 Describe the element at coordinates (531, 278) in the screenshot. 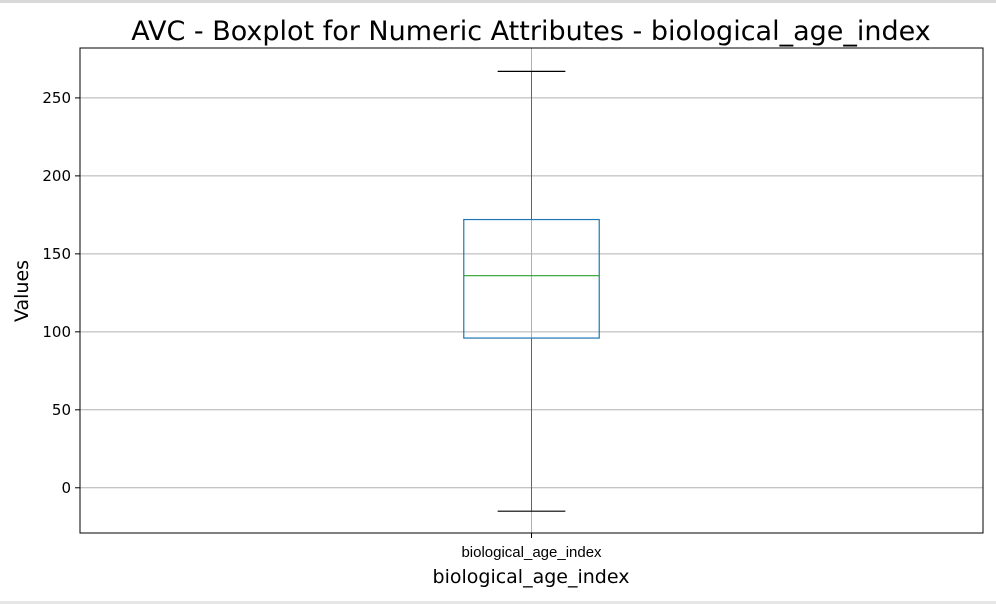

I see `iqr-box` at that location.